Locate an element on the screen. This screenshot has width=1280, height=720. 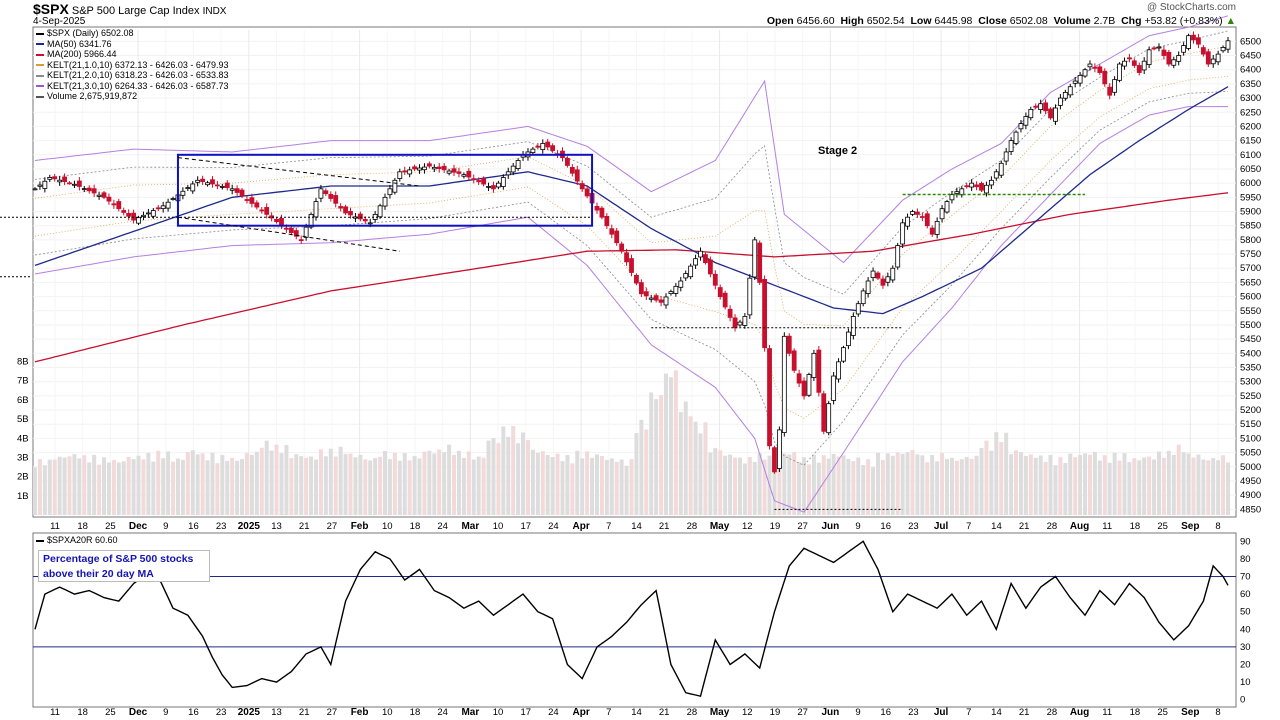
x-tick-label: 21 is located at coordinates (304, 526).